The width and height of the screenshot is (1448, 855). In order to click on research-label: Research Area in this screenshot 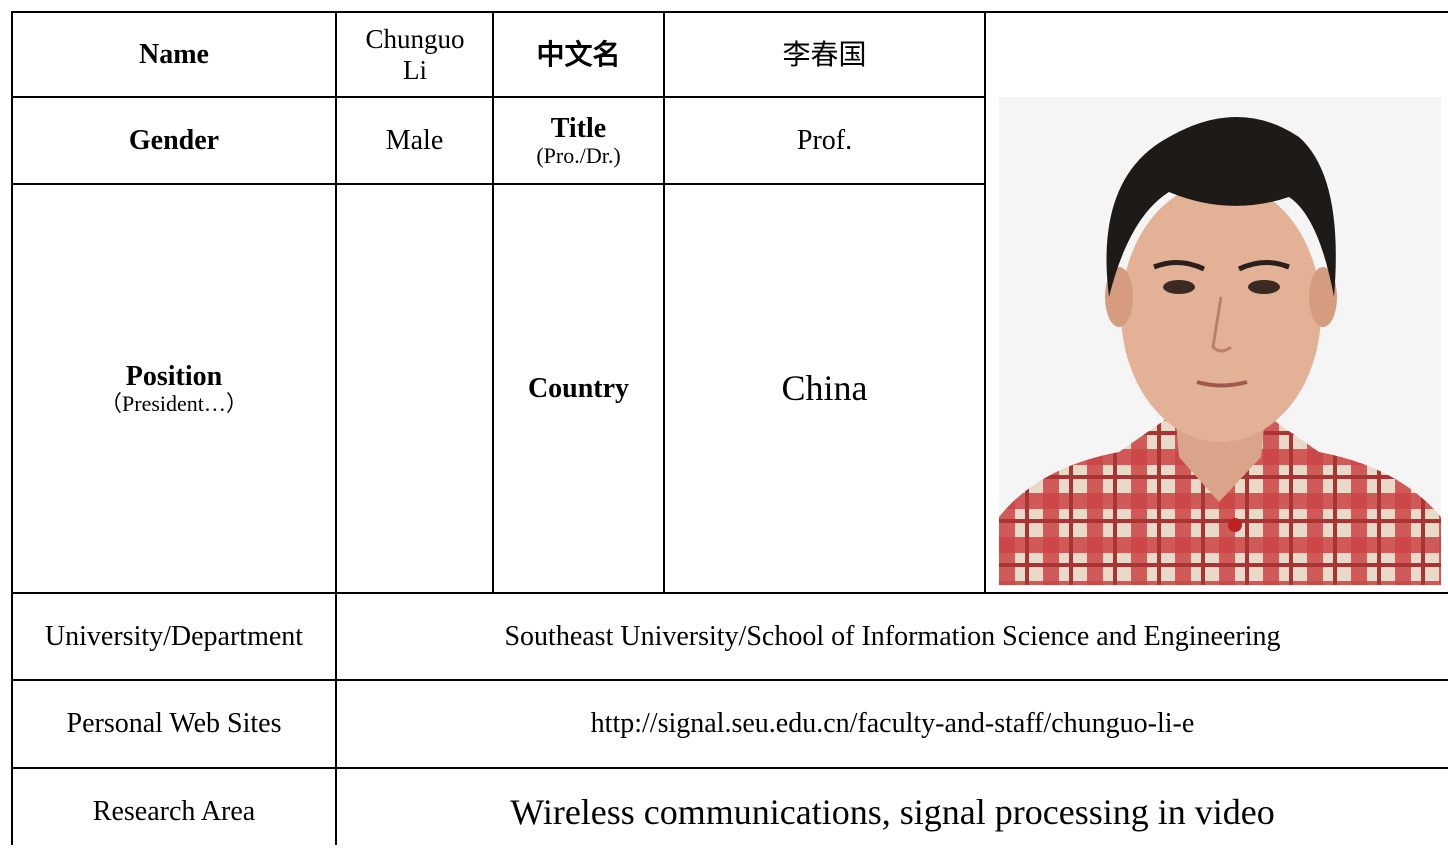, I will do `click(174, 812)`.